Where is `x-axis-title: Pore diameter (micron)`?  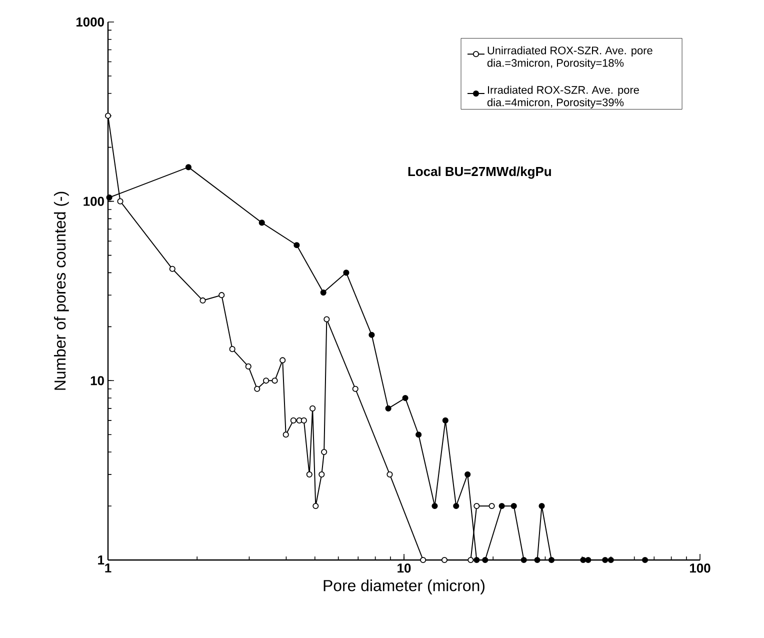 x-axis-title: Pore diameter (micron) is located at coordinates (404, 587).